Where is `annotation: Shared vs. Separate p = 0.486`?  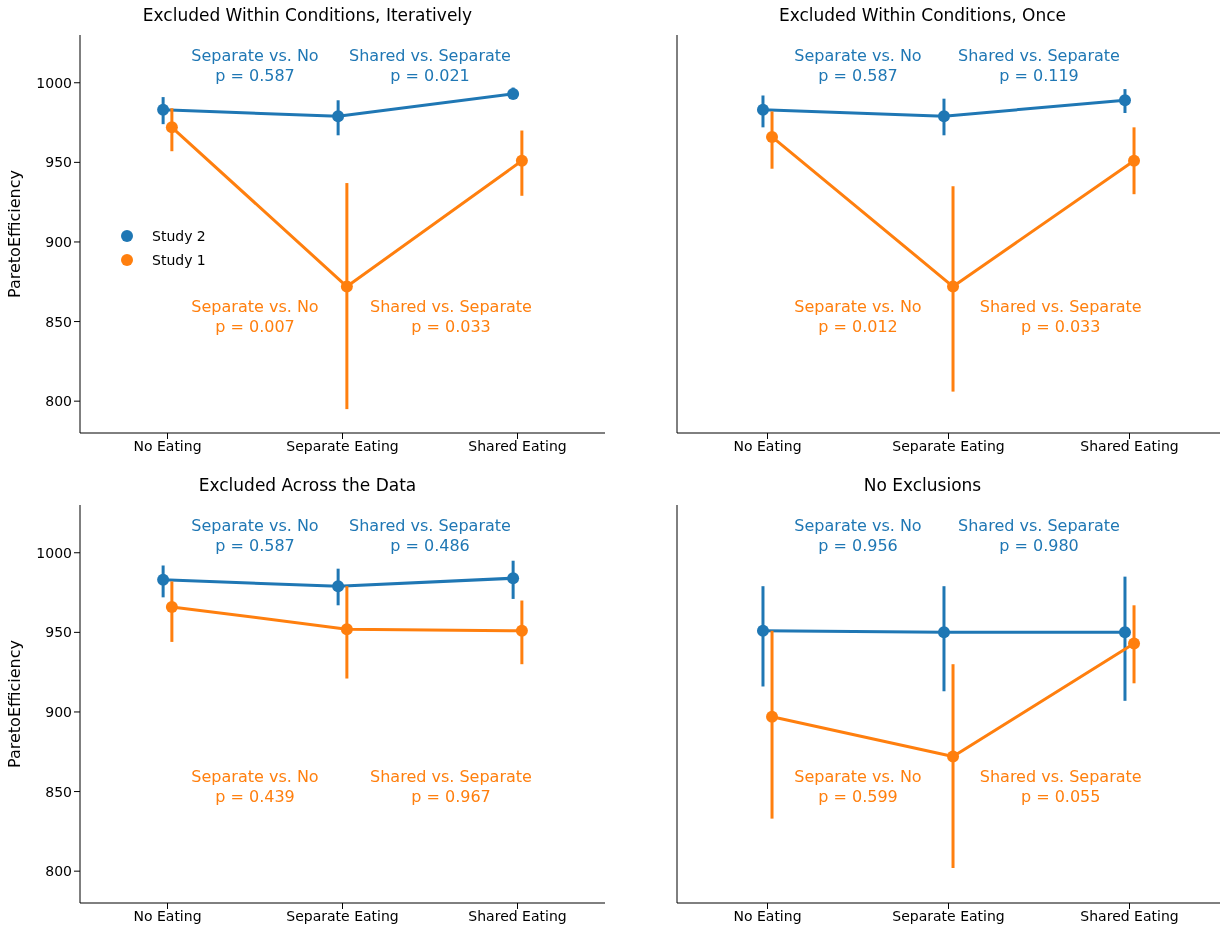
annotation: Shared vs. Separate p = 0.486 is located at coordinates (430, 535).